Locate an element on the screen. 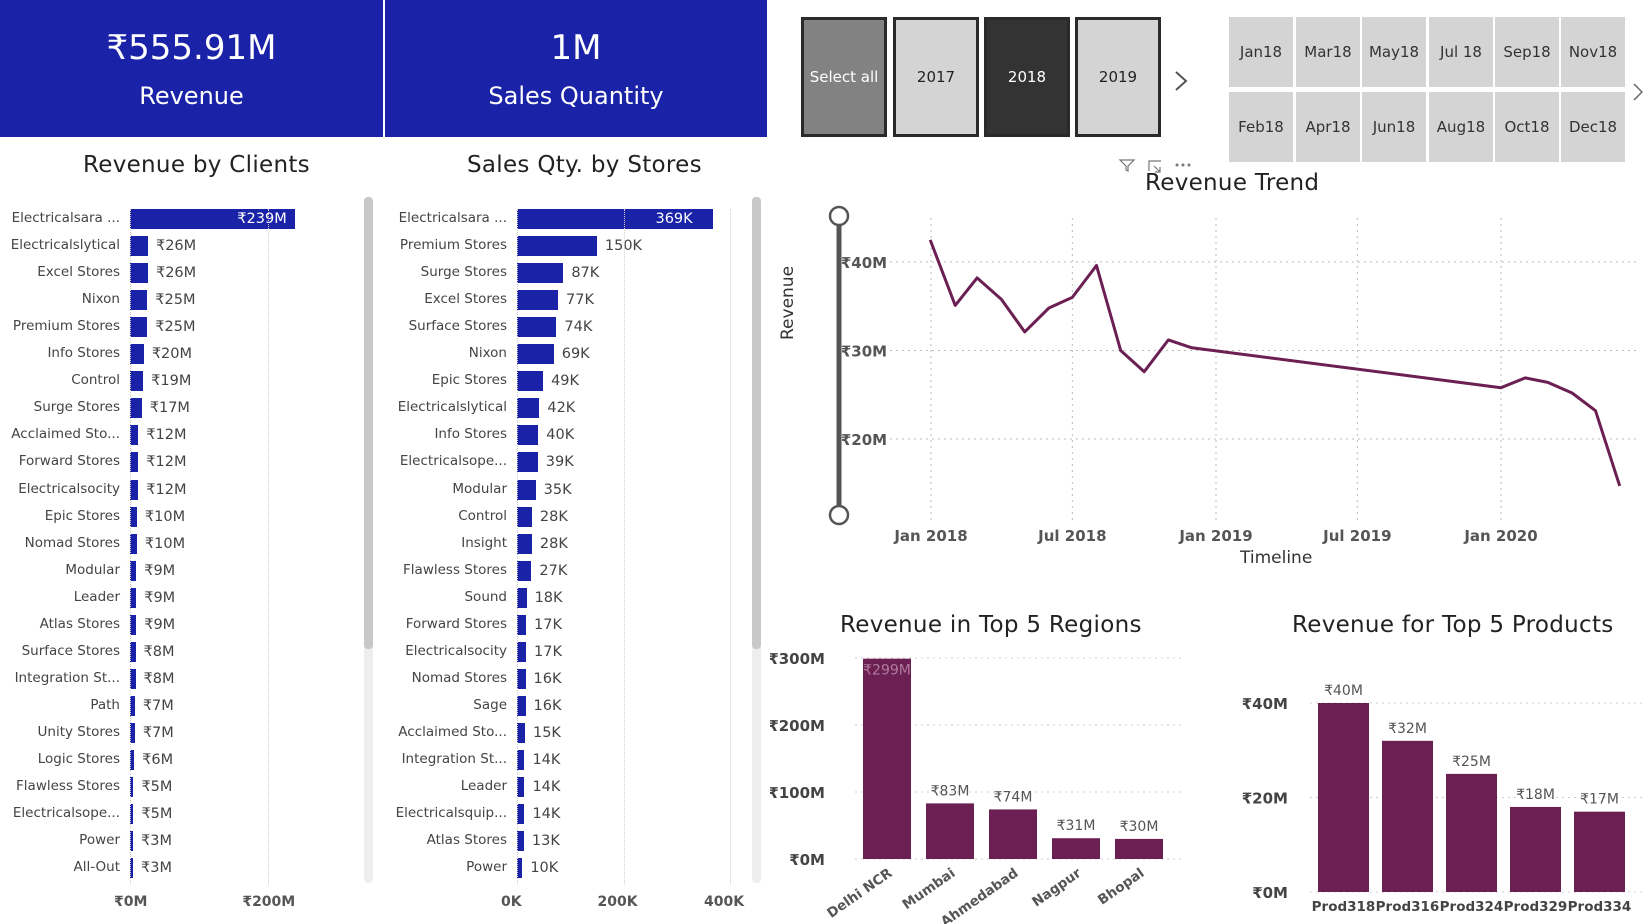 Image resolution: width=1643 pixels, height=924 pixels. month-slicer-apr-18: Apr 18 is located at coordinates (1328, 127).